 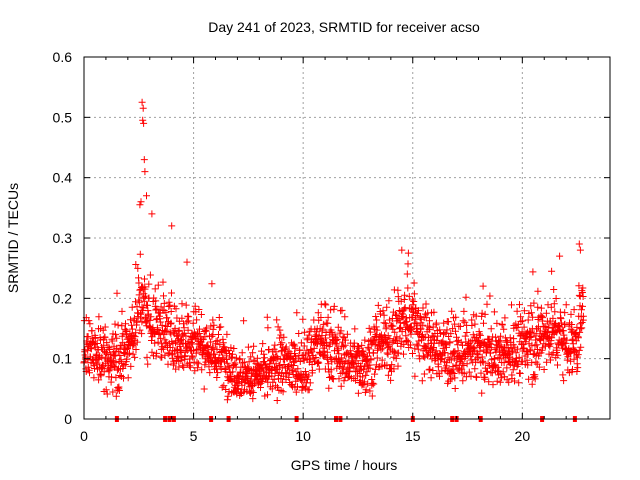 What do you see at coordinates (63, 238) in the screenshot?
I see `y-tick-labels: 0 0.1 0.2 0.3 0.4 0.5 0.6` at bounding box center [63, 238].